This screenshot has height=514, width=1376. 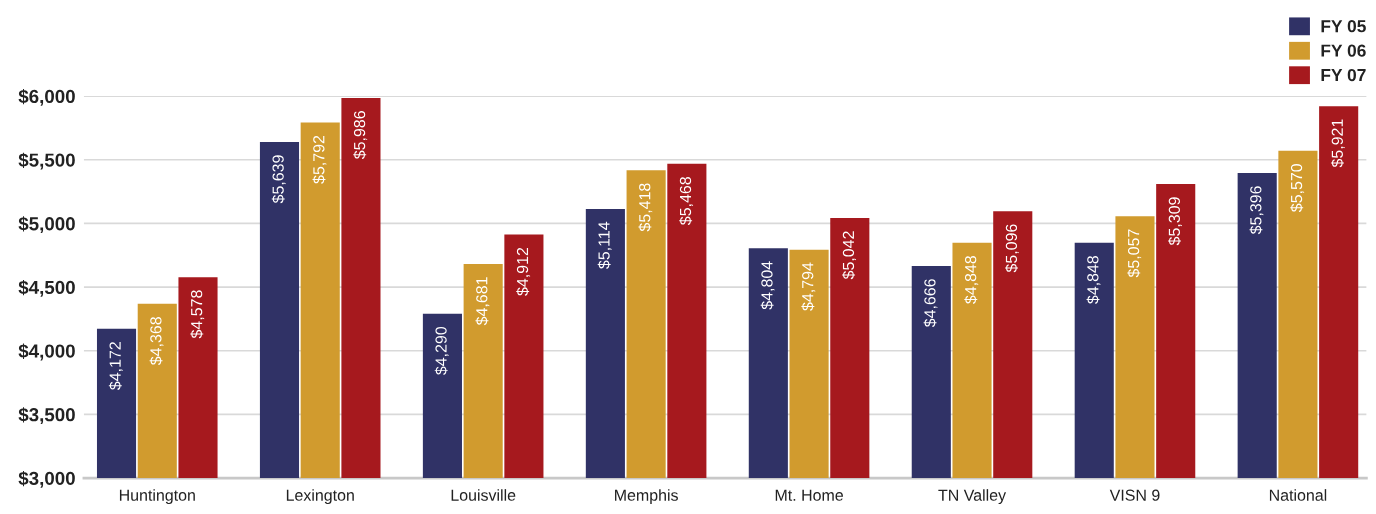 What do you see at coordinates (767, 285) in the screenshot?
I see `data-label: $4,804` at bounding box center [767, 285].